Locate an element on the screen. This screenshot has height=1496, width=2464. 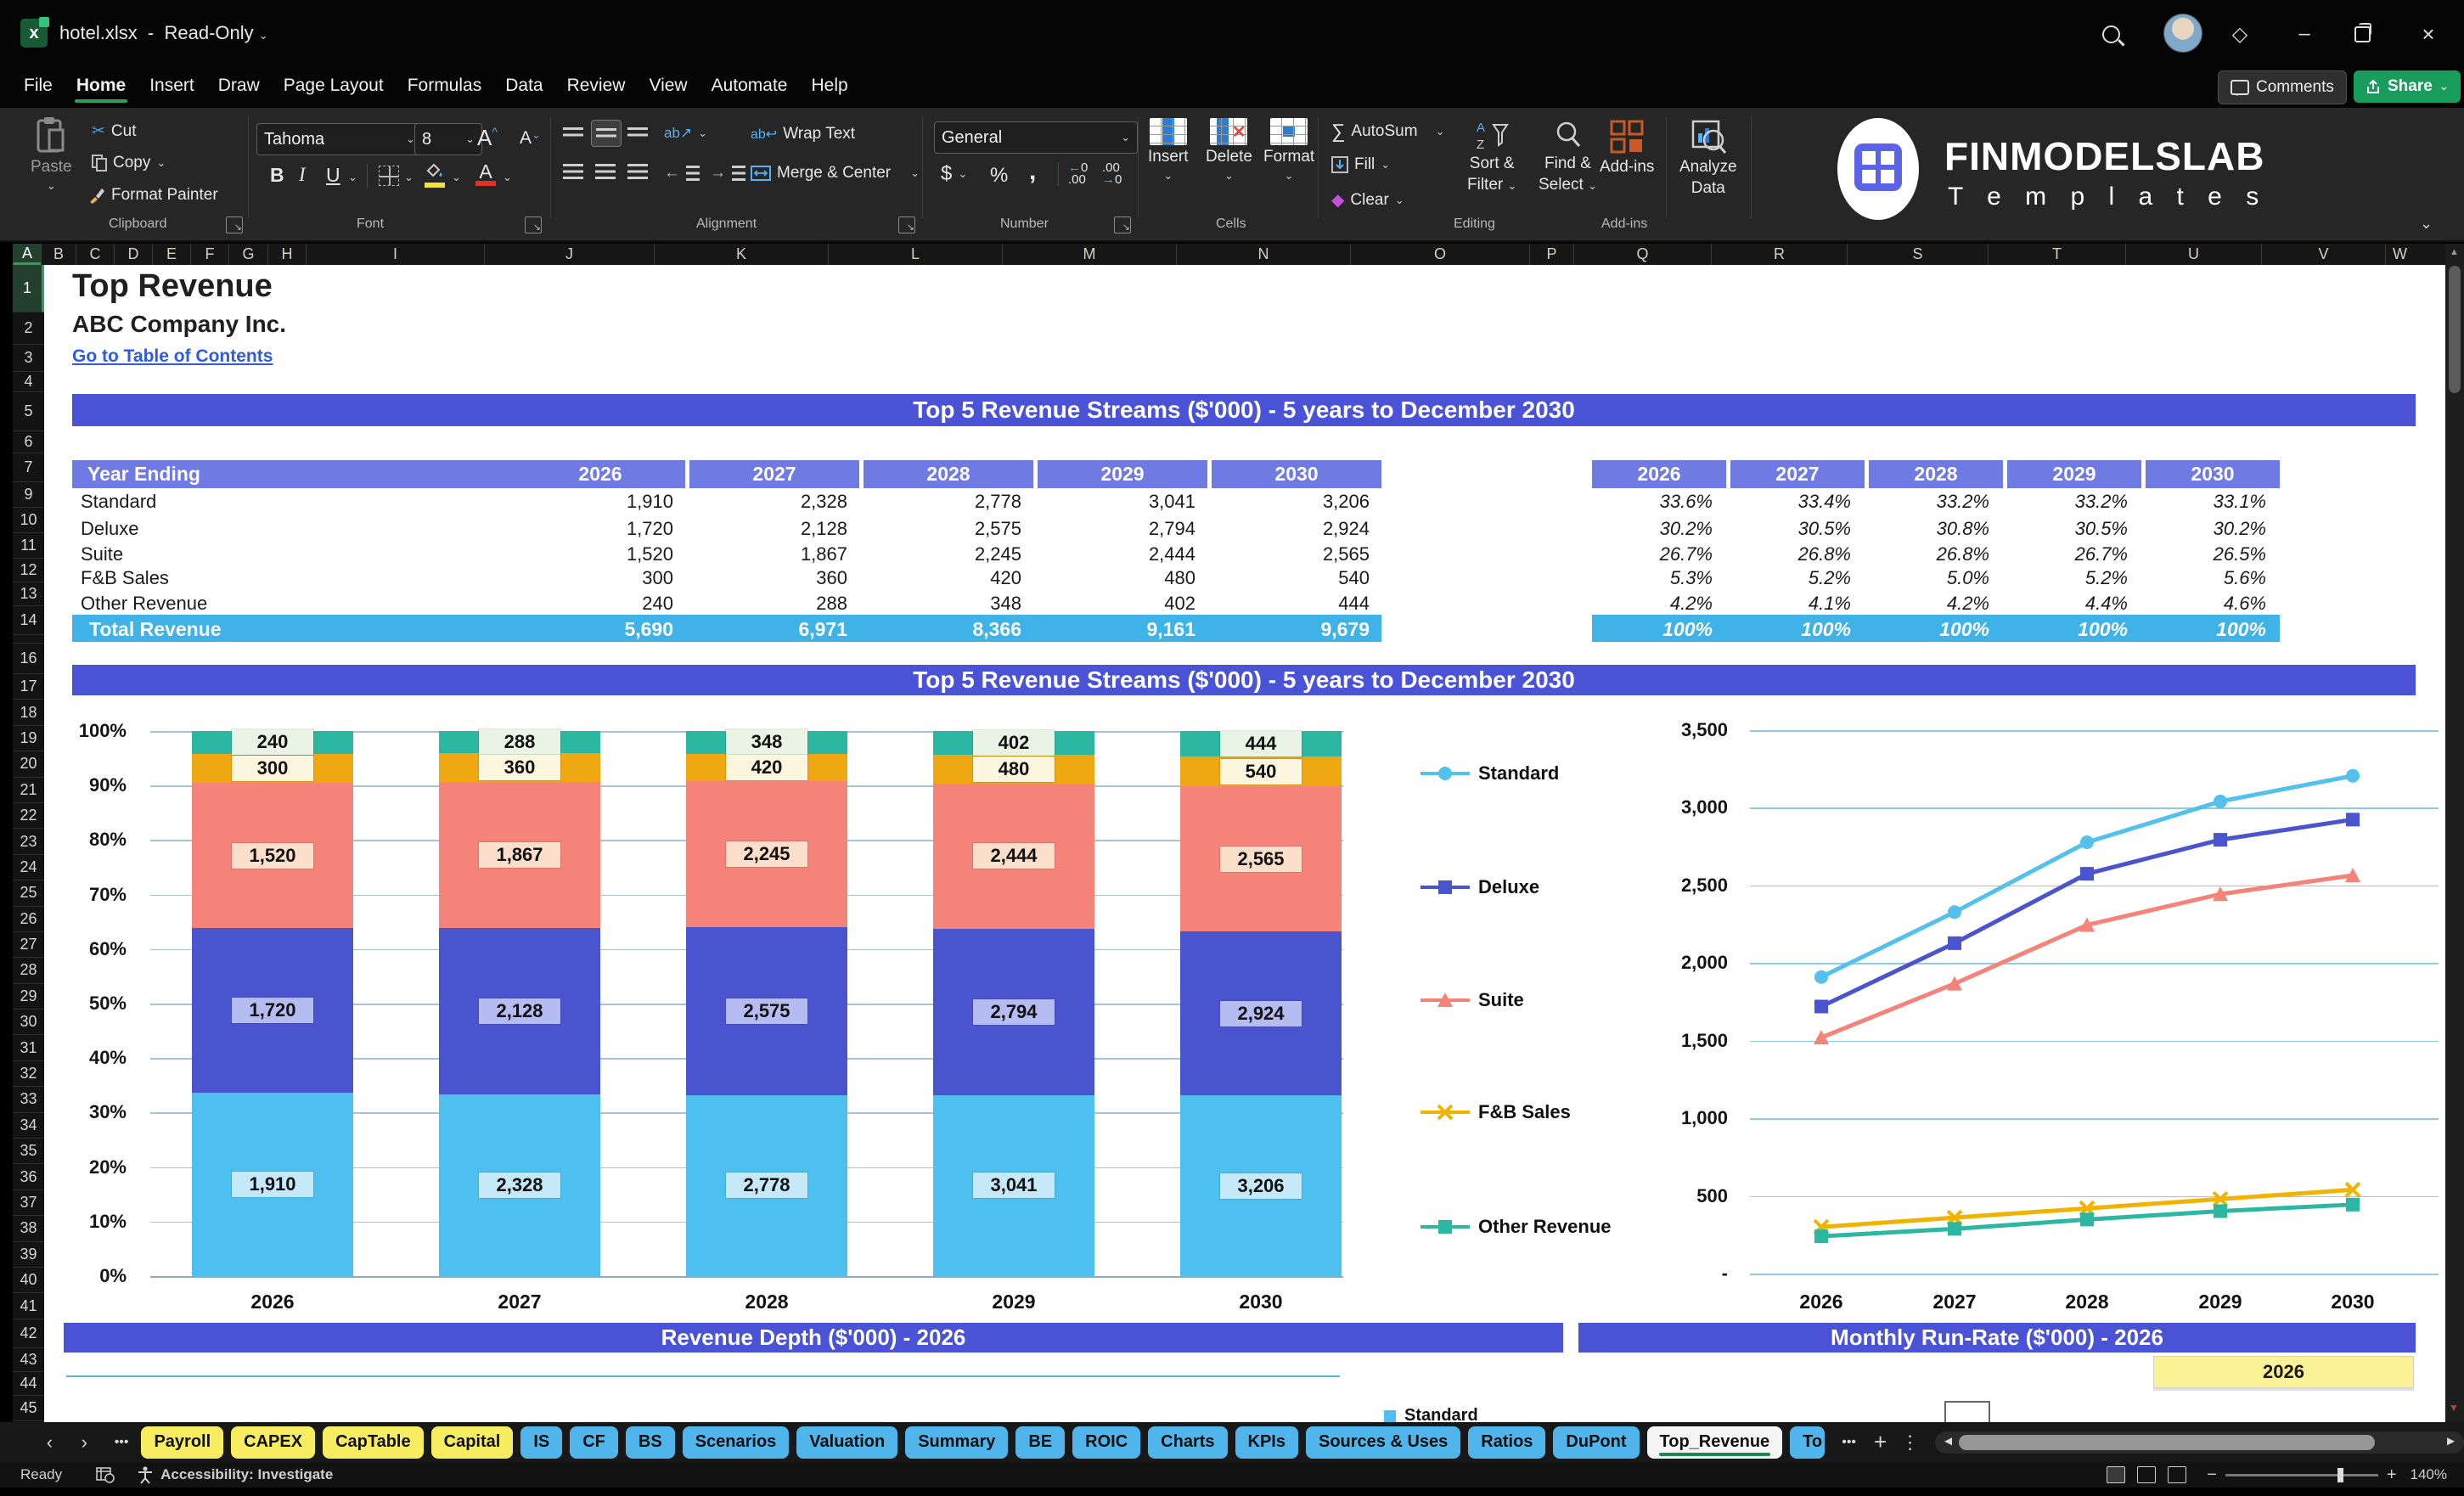
zoom-level: 140% is located at coordinates (2428, 1474).